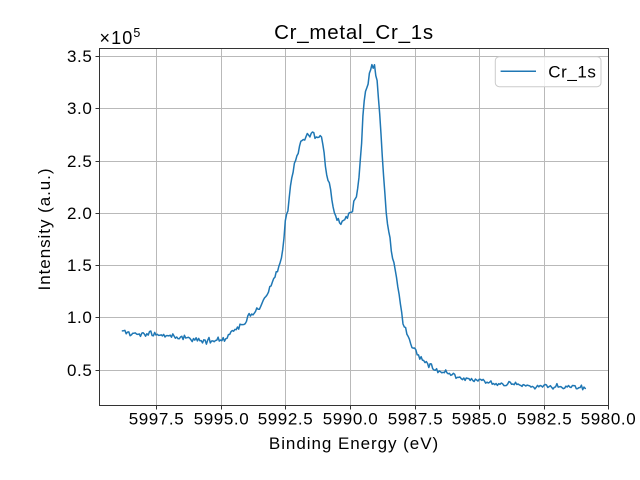  What do you see at coordinates (44, 229) in the screenshot?
I see `svg-text: Intensity (a.u.)` at bounding box center [44, 229].